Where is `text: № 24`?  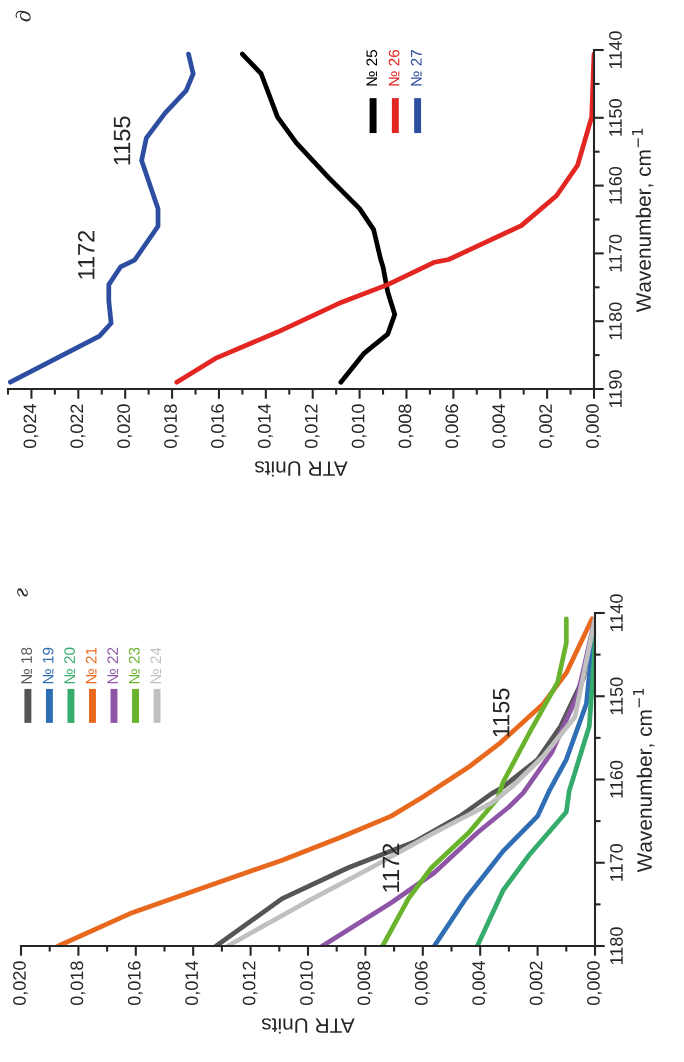
text: № 24 is located at coordinates (155, 665).